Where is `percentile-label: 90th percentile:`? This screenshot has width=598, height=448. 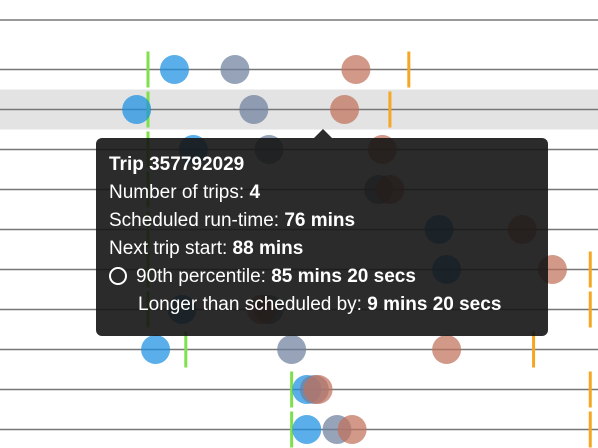
percentile-label: 90th percentile: is located at coordinates (204, 276).